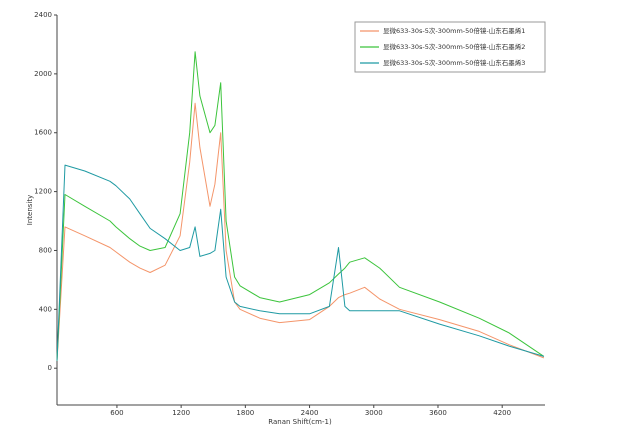 This screenshot has height=434, width=623. What do you see at coordinates (43, 133) in the screenshot?
I see `y-tick-label: 1600` at bounding box center [43, 133].